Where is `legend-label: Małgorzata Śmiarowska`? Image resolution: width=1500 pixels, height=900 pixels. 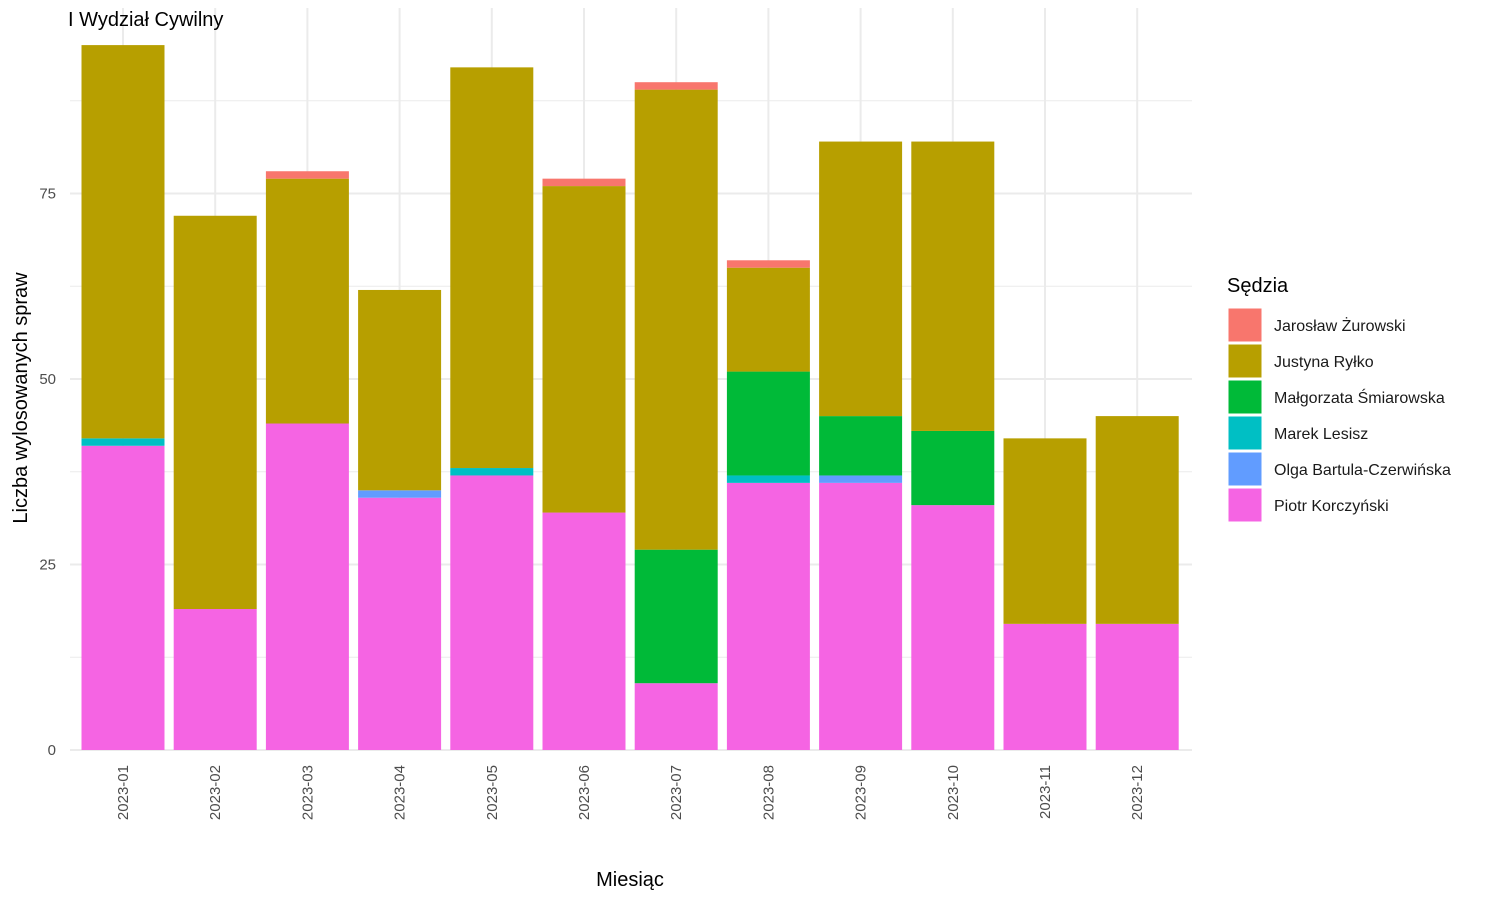
legend-label: Małgorzata Śmiarowska is located at coordinates (1359, 397).